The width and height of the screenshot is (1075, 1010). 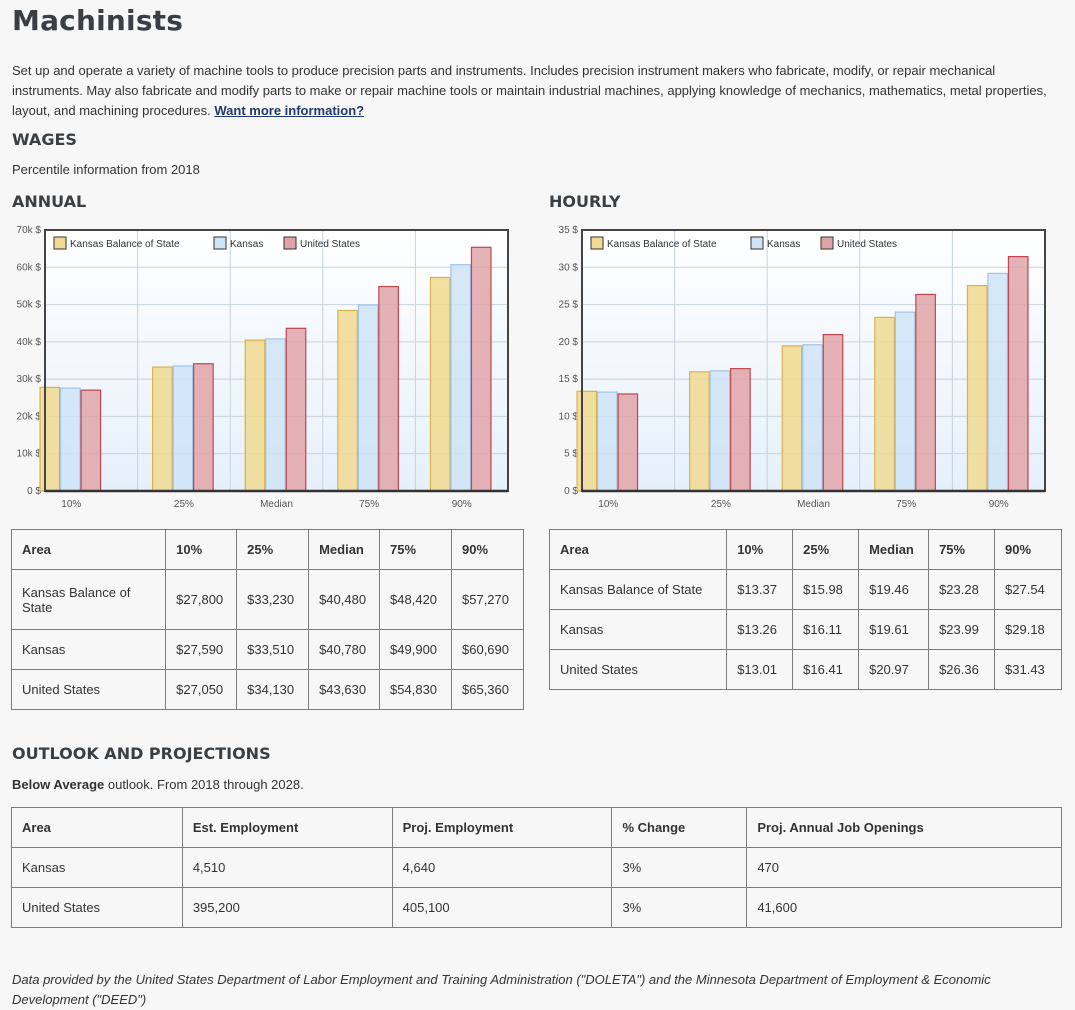 I want to click on table-cell: $34,130, so click(x=273, y=689).